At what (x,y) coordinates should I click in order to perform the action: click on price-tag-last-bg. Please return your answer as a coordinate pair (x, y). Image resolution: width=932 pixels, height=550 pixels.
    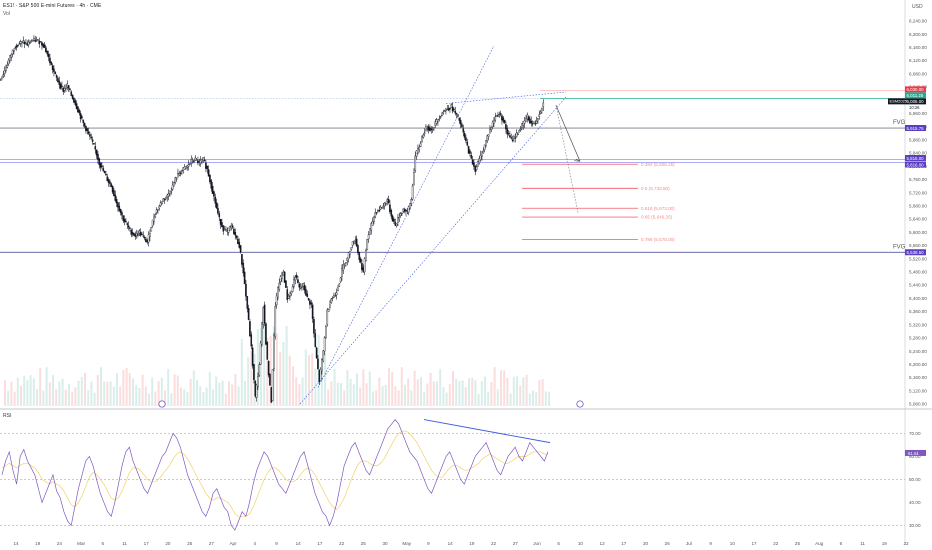
    Looking at the image, I should click on (915, 101).